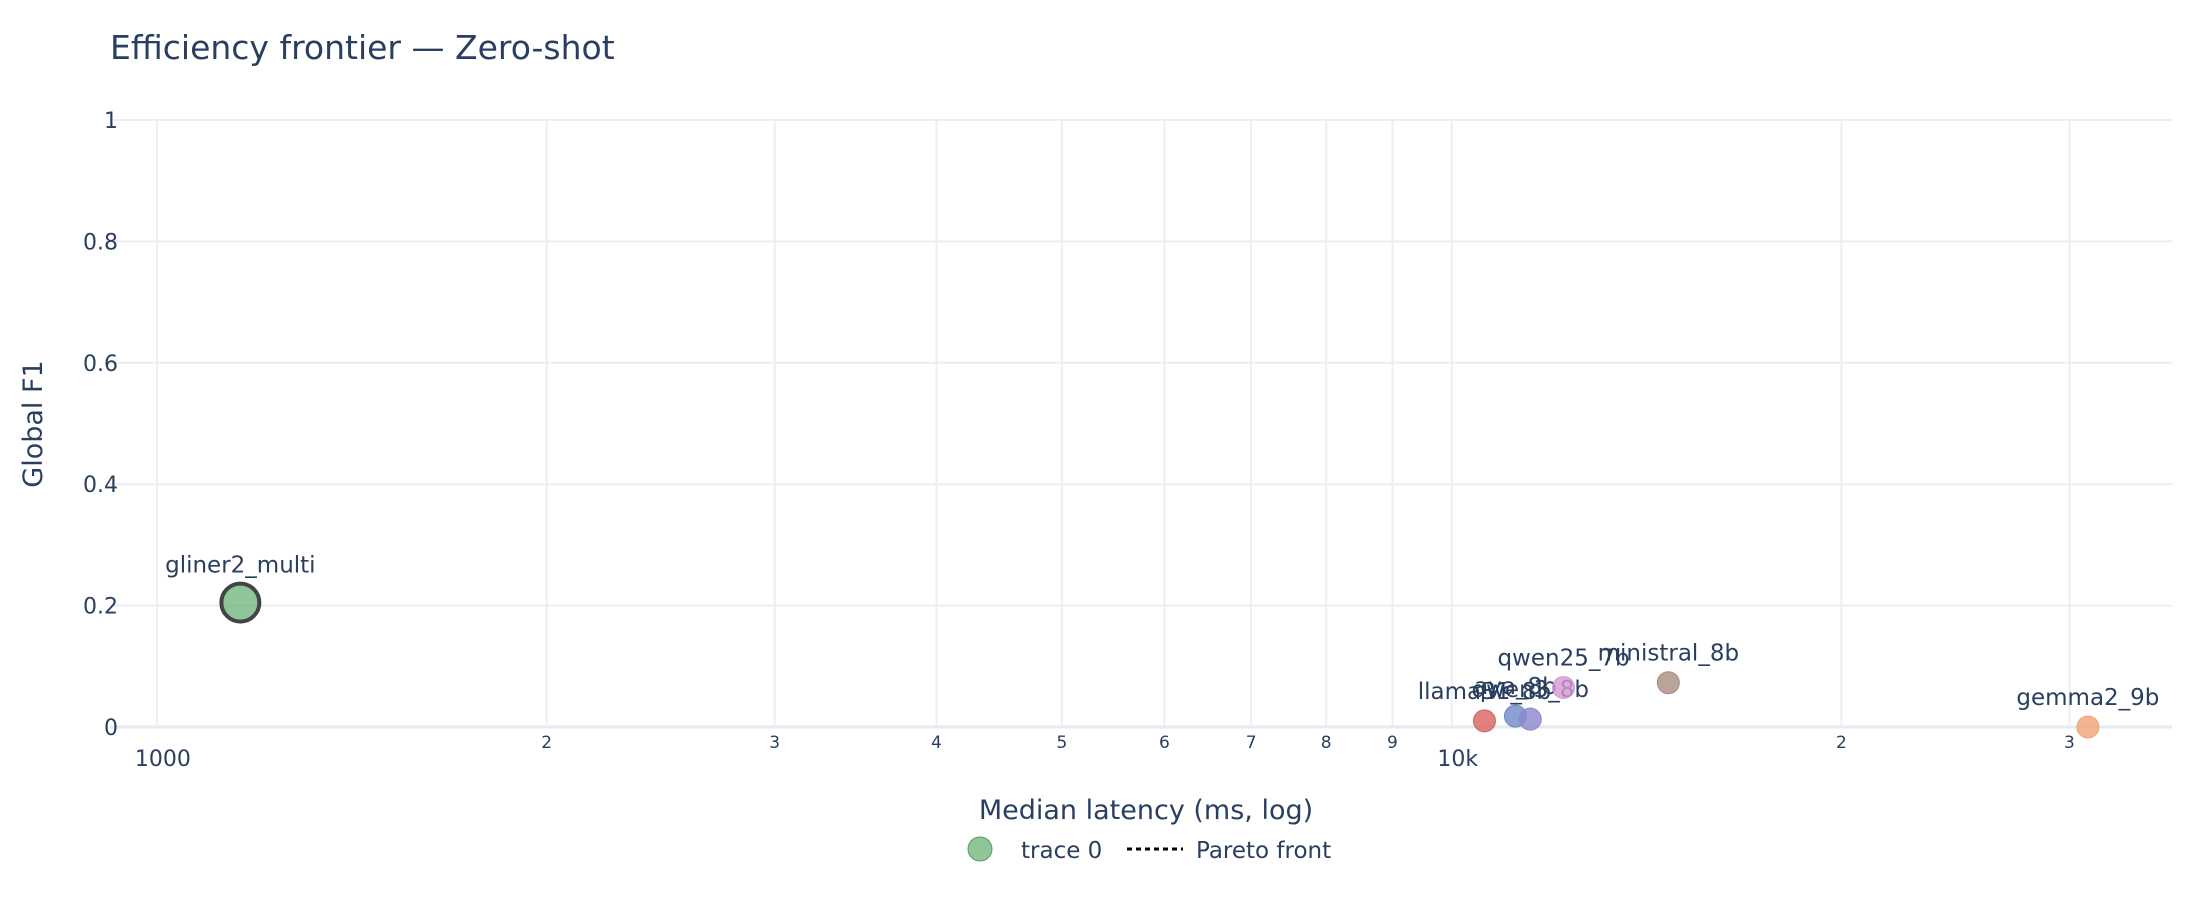  I want to click on y-tick-label: 0.6, so click(100, 364).